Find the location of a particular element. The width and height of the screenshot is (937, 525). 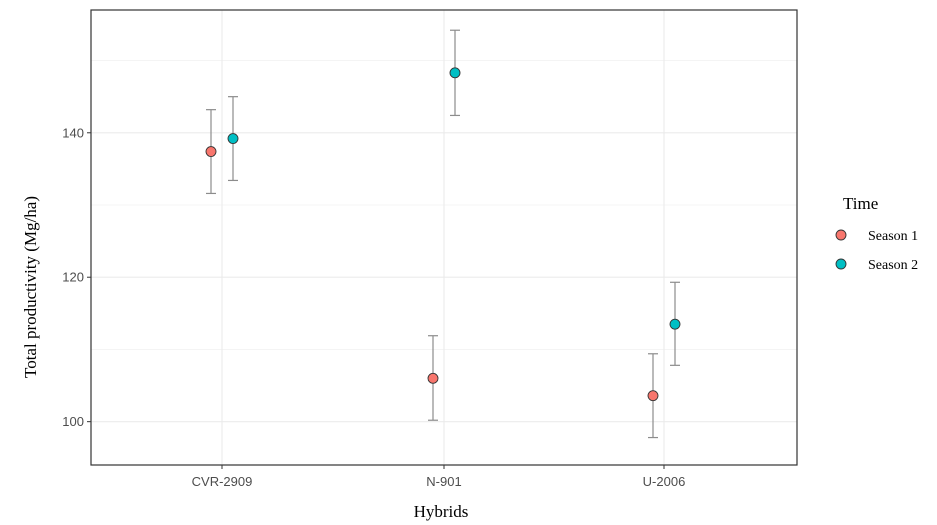

x-axis-ticks: CVR-2909 N-901 U-2006 is located at coordinates (439, 477).